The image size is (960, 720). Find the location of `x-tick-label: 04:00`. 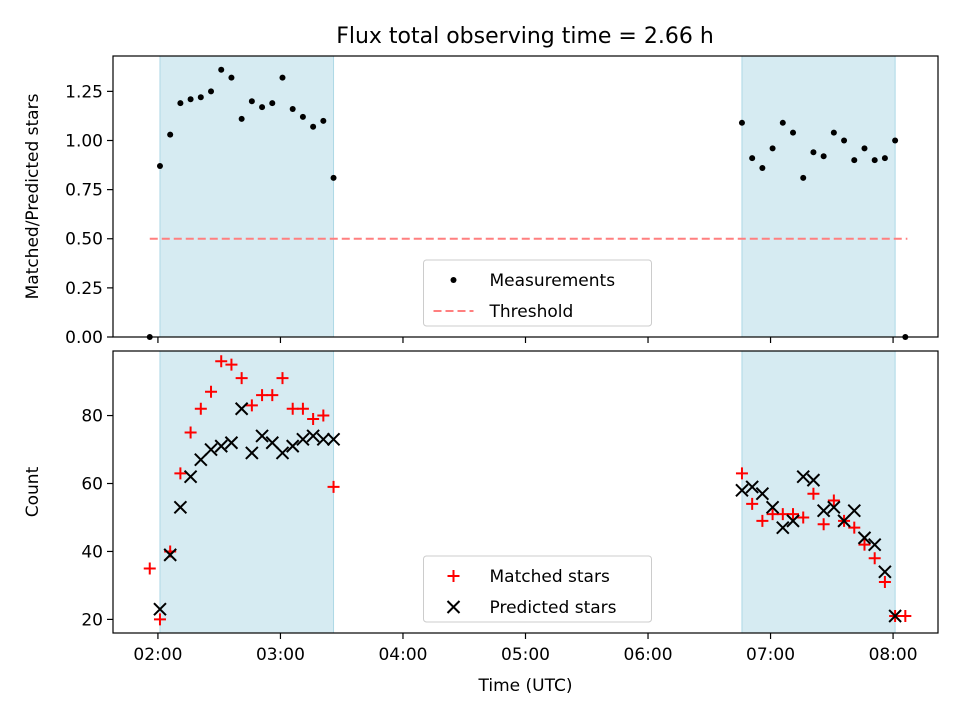

x-tick-label: 04:00 is located at coordinates (402, 655).